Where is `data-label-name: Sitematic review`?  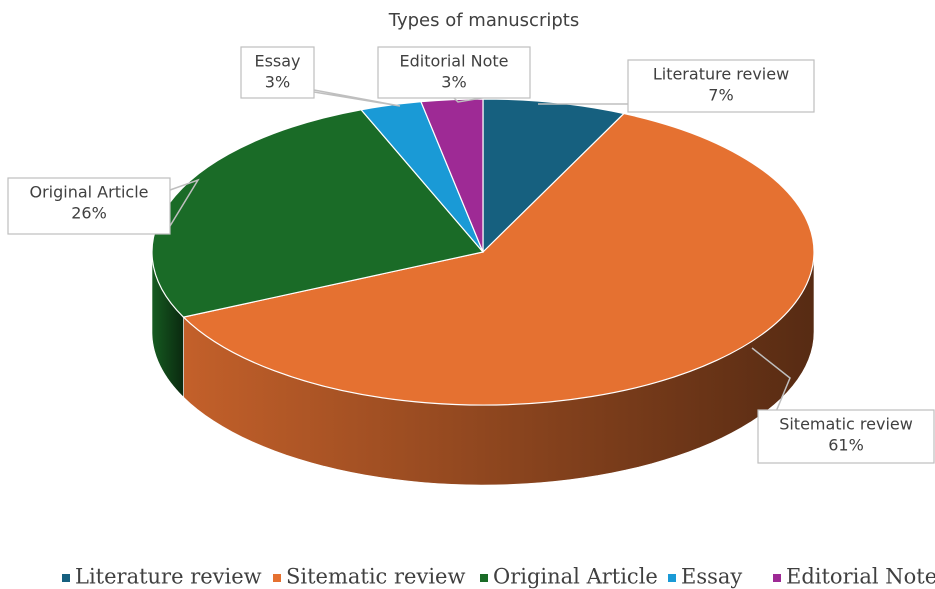 data-label-name: Sitematic review is located at coordinates (846, 424).